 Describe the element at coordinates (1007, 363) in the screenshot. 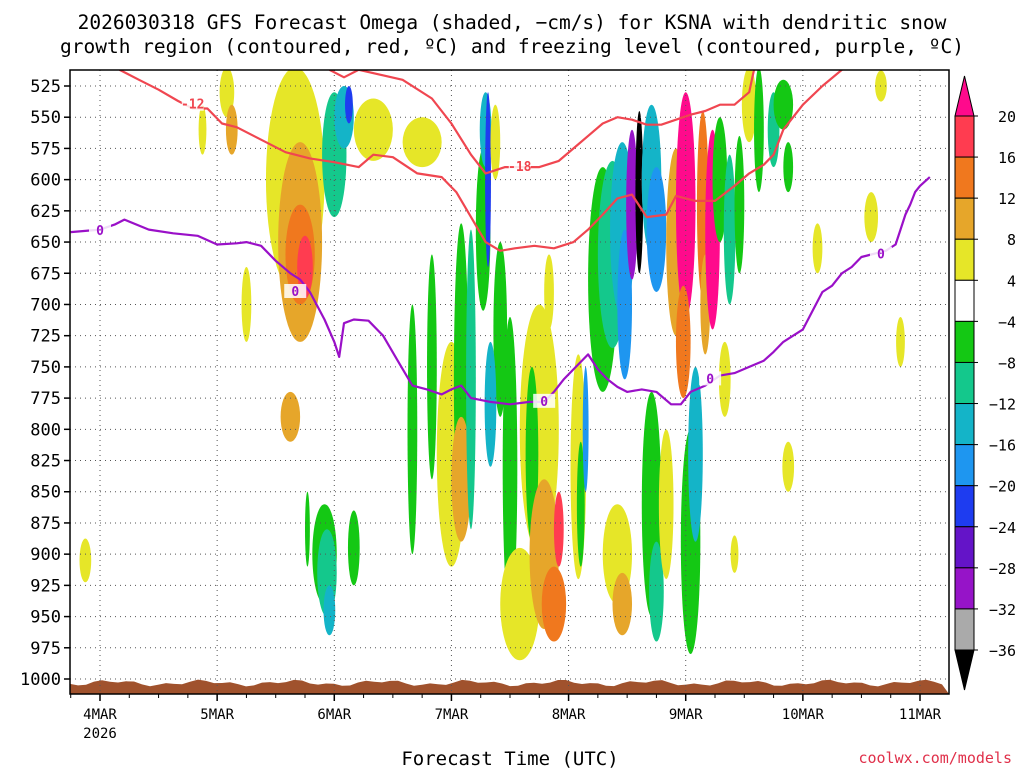

I see `colorbar-label: −8` at that location.